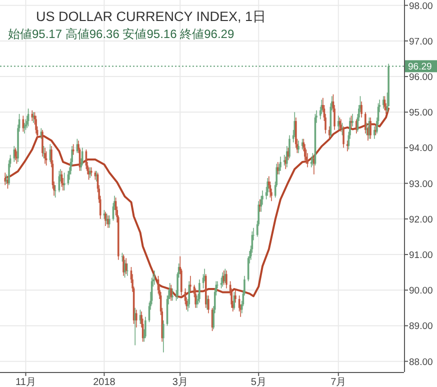  What do you see at coordinates (421, 362) in the screenshot?
I see `y-tick-label: 88.00` at bounding box center [421, 362].